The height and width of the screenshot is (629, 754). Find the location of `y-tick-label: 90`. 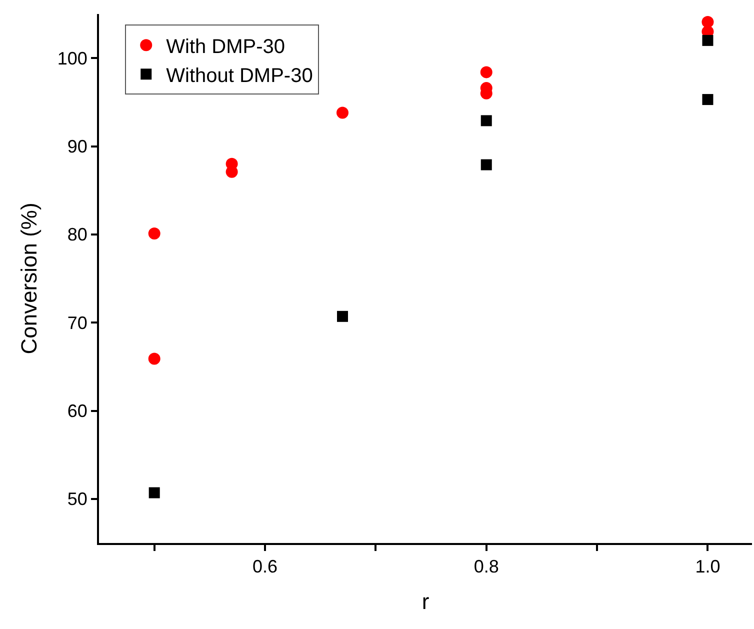

y-tick-label: 90 is located at coordinates (77, 146).